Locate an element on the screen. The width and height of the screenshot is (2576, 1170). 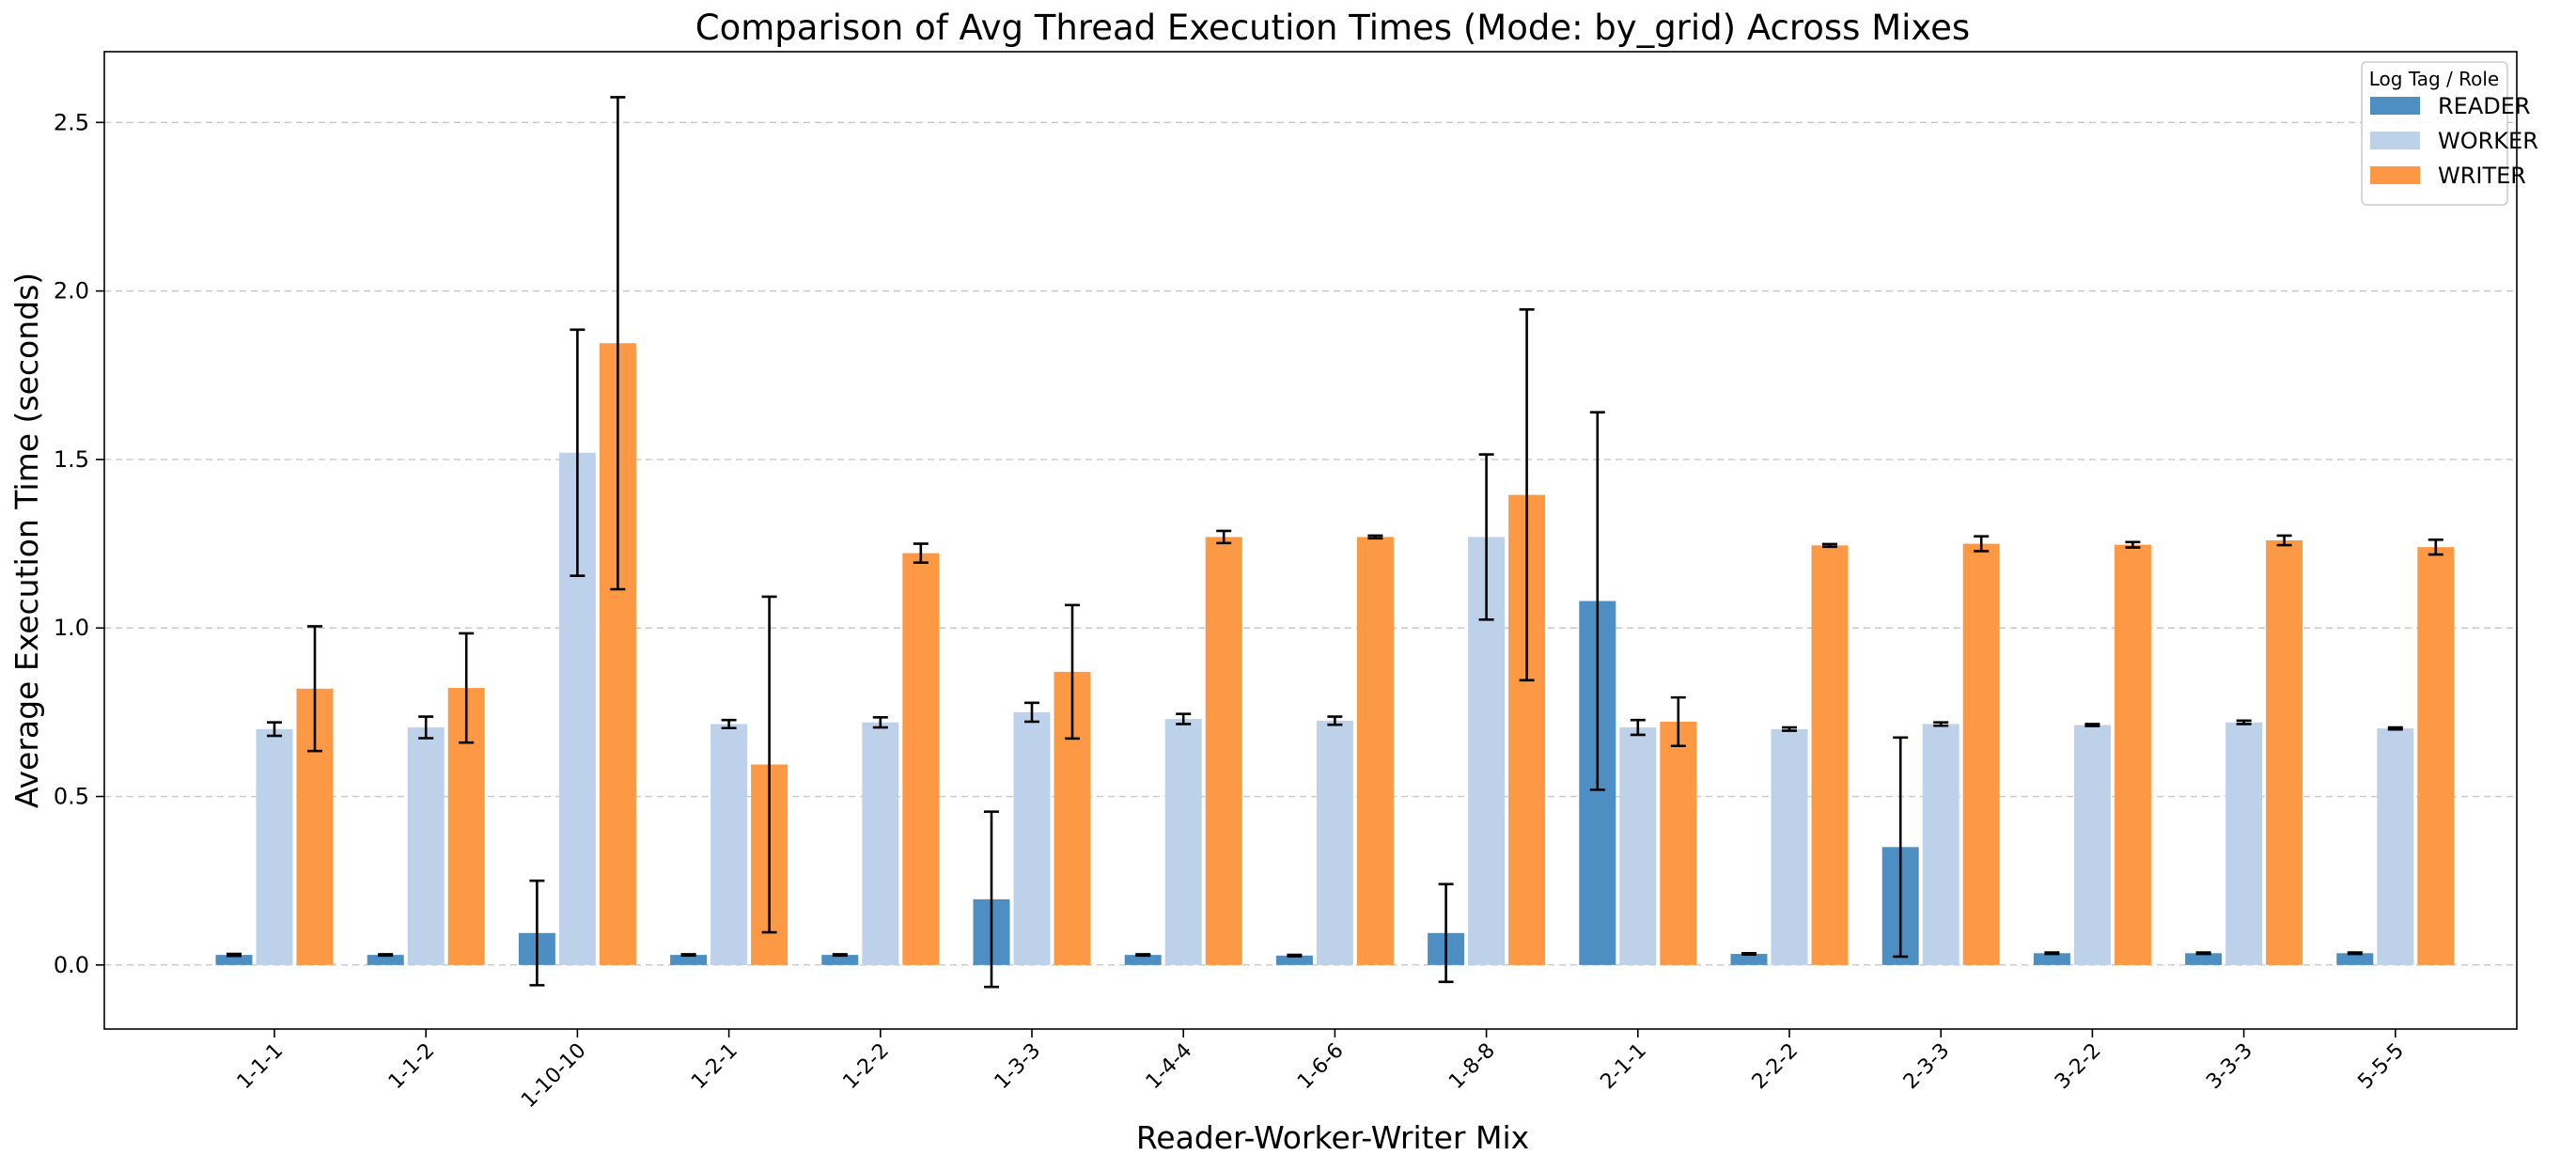
x-tick-label: 1-2-2 is located at coordinates (866, 1067).